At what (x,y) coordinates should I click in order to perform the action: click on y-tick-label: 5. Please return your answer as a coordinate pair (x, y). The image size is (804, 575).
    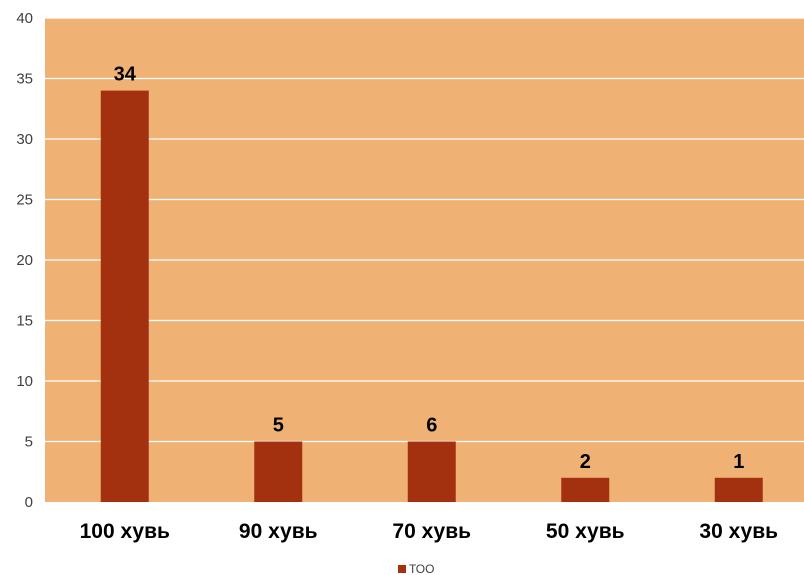
    Looking at the image, I should click on (29, 442).